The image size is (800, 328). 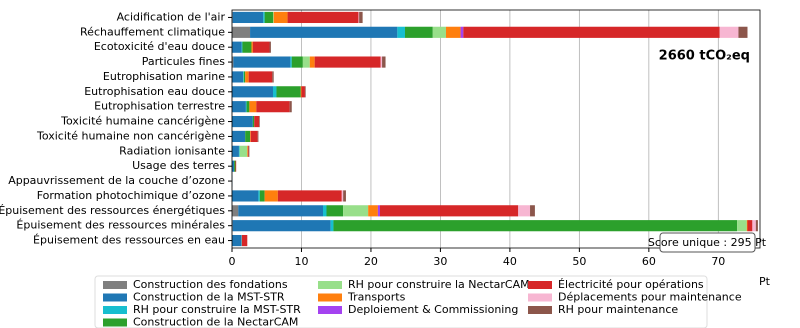 I want to click on y-tick-label: Appauvrissement de la couche d’ozone, so click(x=116, y=180).